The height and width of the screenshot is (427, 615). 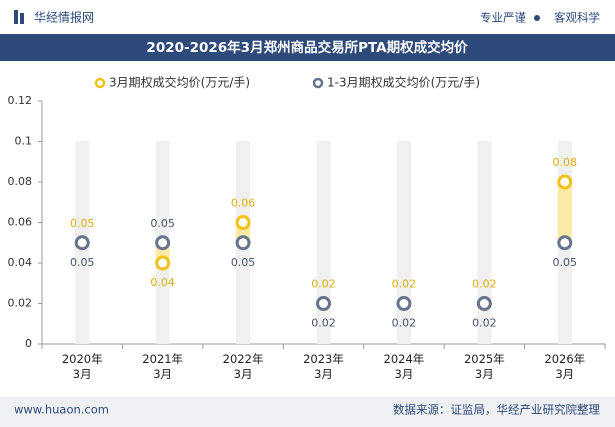 What do you see at coordinates (537, 18) in the screenshot?
I see `dot-sep` at bounding box center [537, 18].